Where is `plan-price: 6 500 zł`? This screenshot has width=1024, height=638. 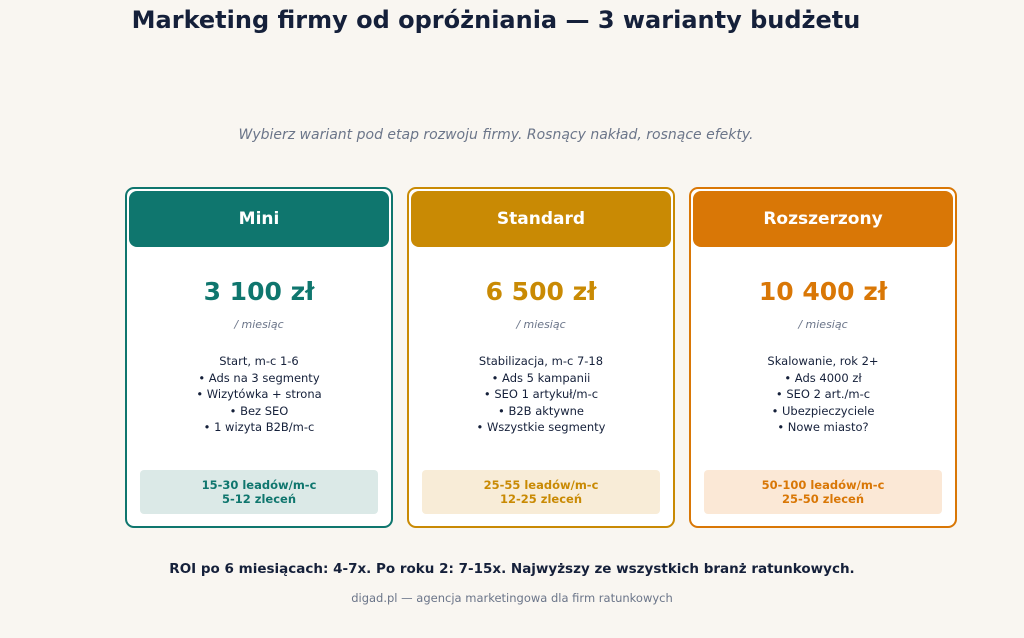 plan-price: 6 500 zł is located at coordinates (541, 291).